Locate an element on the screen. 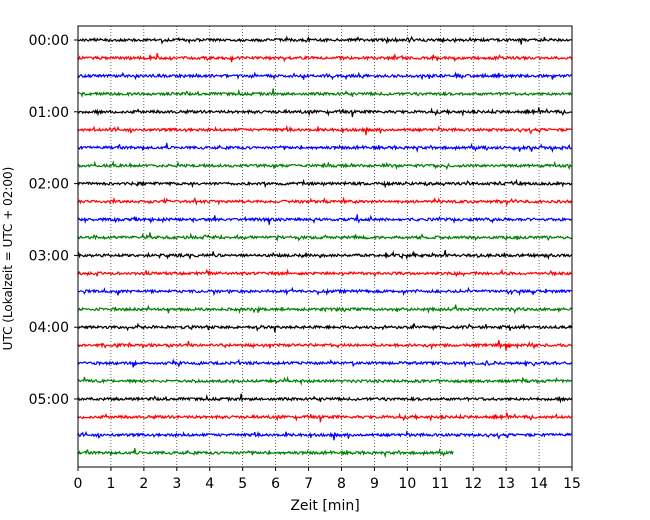  y-tick-label: 02:00 is located at coordinates (49, 185).